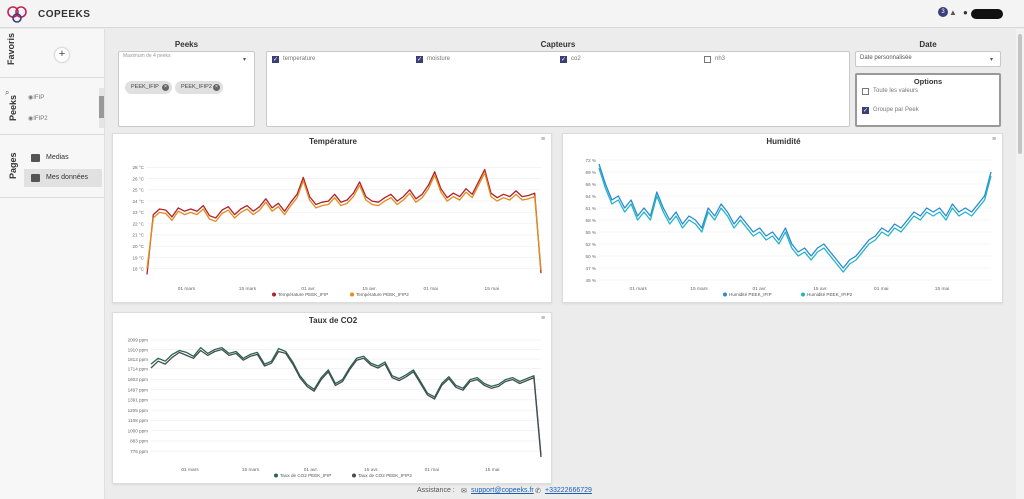 The height and width of the screenshot is (499, 1024). What do you see at coordinates (382, 294) in the screenshot?
I see `legend-label: Température PEEK_IFIP2` at bounding box center [382, 294].